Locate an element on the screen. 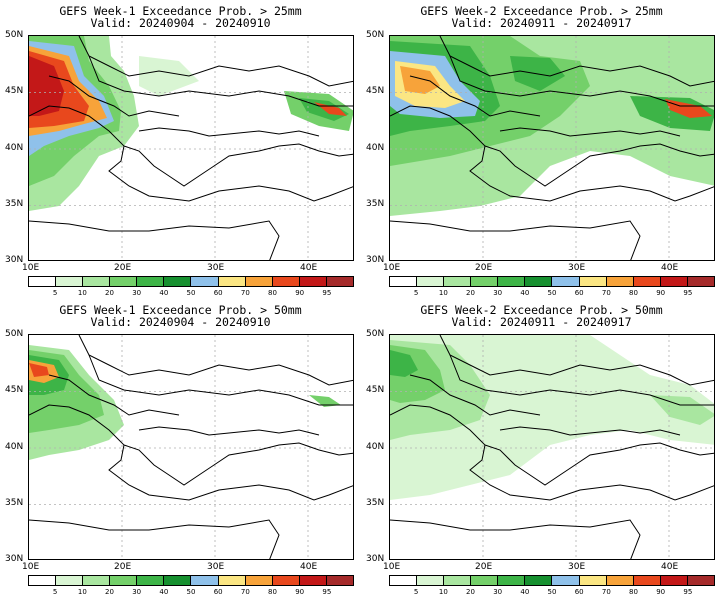 The image size is (722, 598). panel-title: GEFS Week-2 Exceedance Prob. > 50mm is located at coordinates (541, 310).